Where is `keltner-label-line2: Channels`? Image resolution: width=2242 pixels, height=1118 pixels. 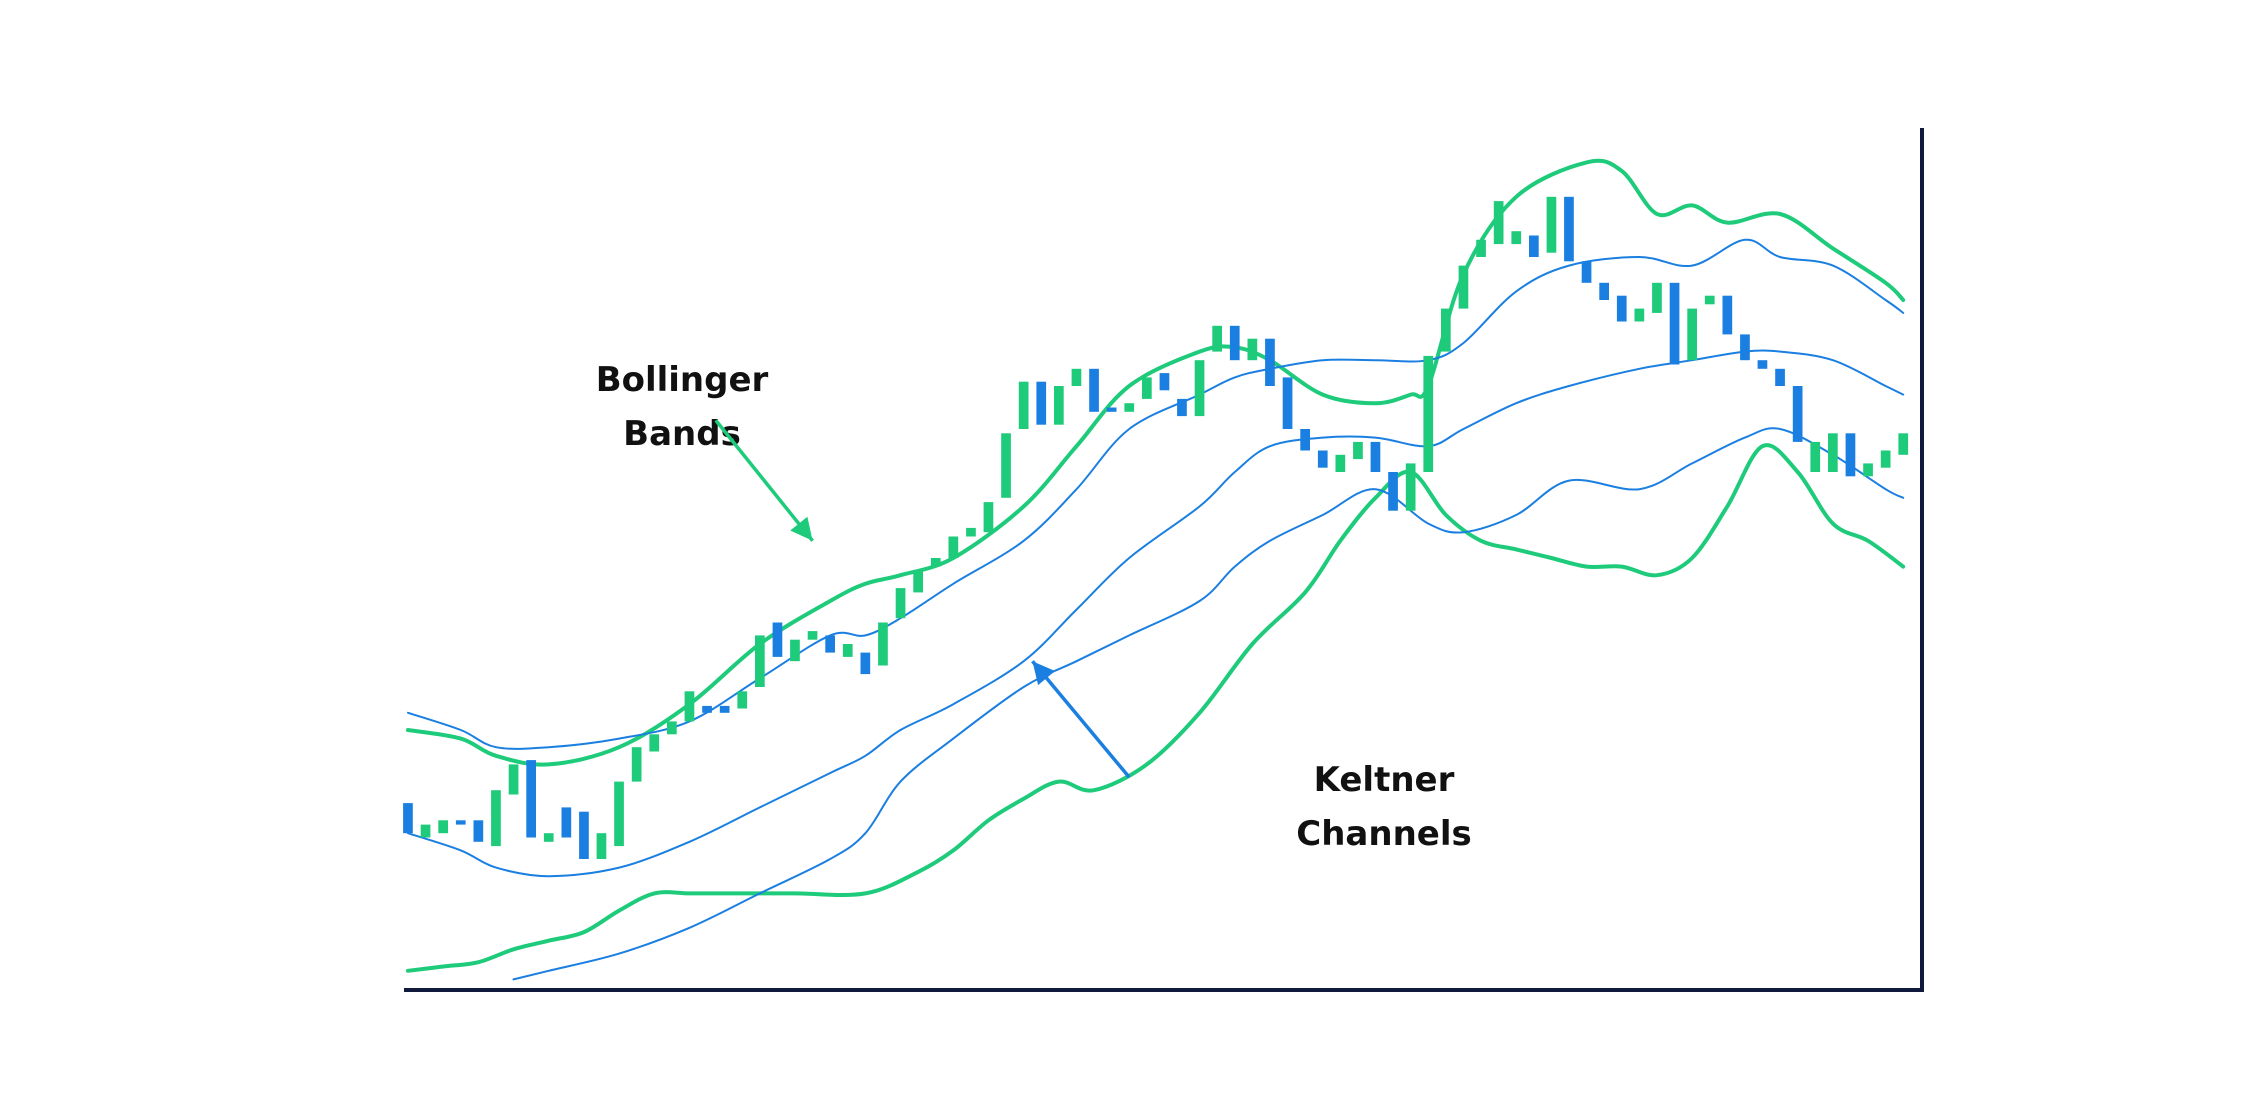 keltner-label-line2: Channels is located at coordinates (1383, 834).